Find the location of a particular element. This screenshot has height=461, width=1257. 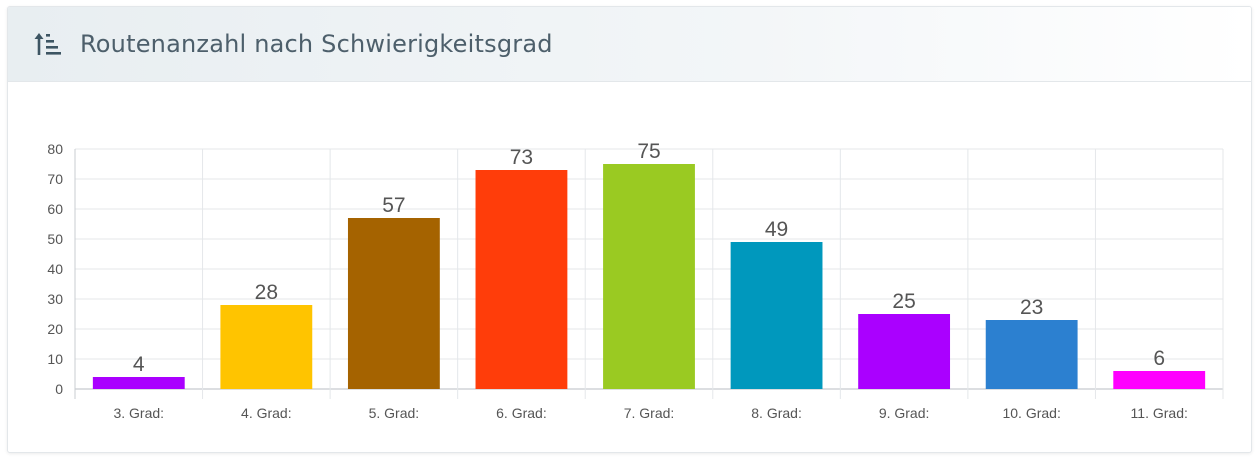

x-tick-label: 3. Grad: is located at coordinates (138, 413).